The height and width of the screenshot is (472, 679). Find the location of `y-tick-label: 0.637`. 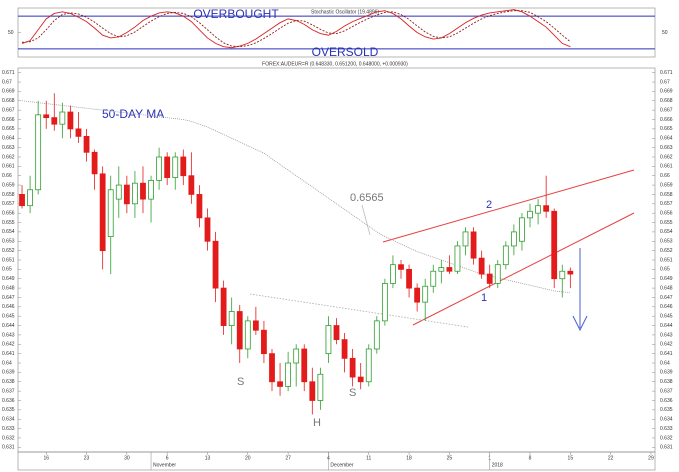

y-tick-label: 0.637 is located at coordinates (666, 391).